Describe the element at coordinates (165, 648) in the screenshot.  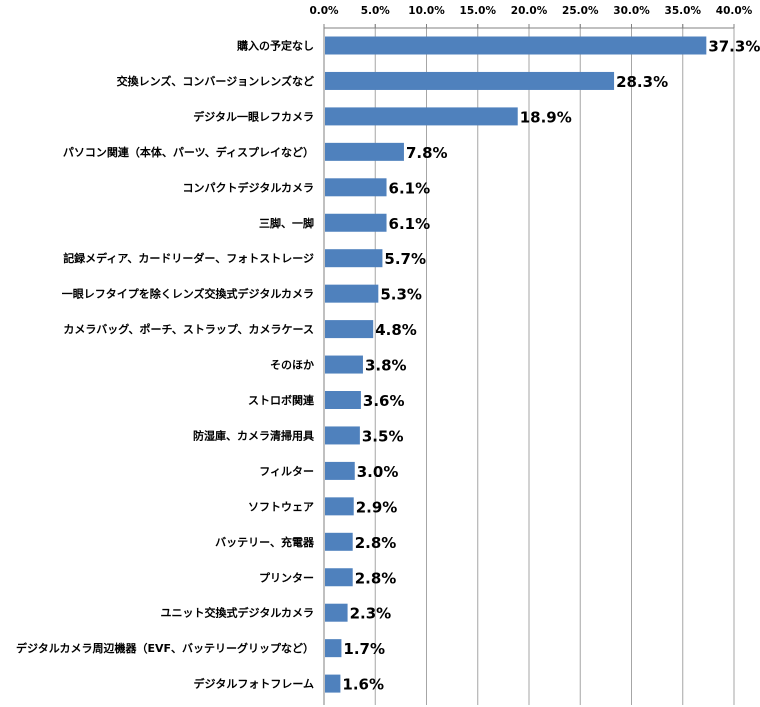
I see `category-label: デジタルカメラ周辺機器（EVF、バッテリーグリップなど）` at that location.